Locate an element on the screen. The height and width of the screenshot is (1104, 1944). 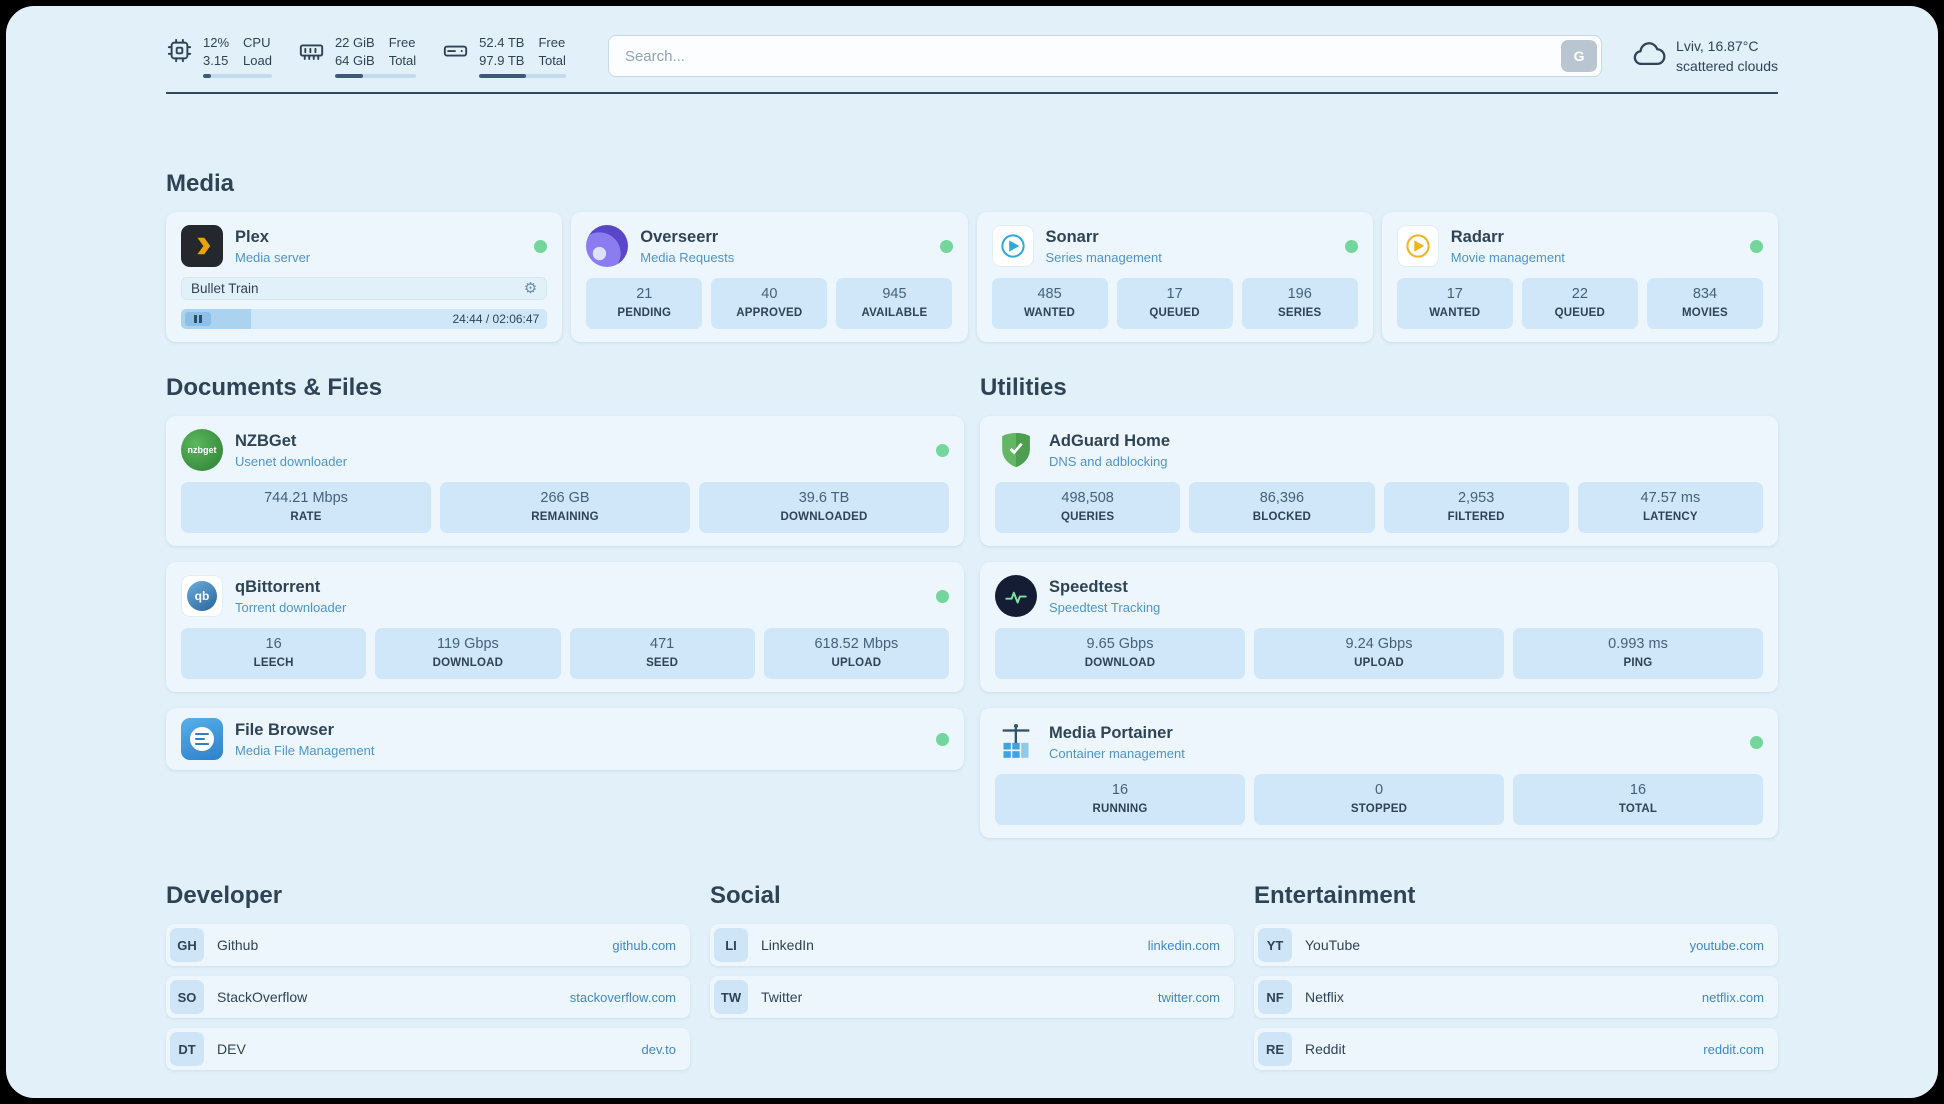
bookmark-github: GH Github github.com is located at coordinates (428, 945).